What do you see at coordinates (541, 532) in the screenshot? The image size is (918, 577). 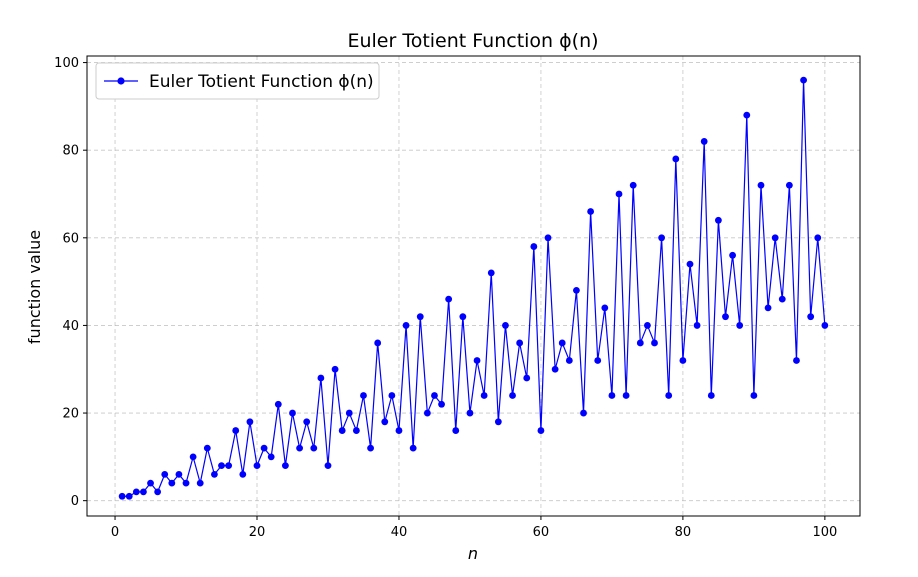 I see `x-tick-label: 60` at bounding box center [541, 532].